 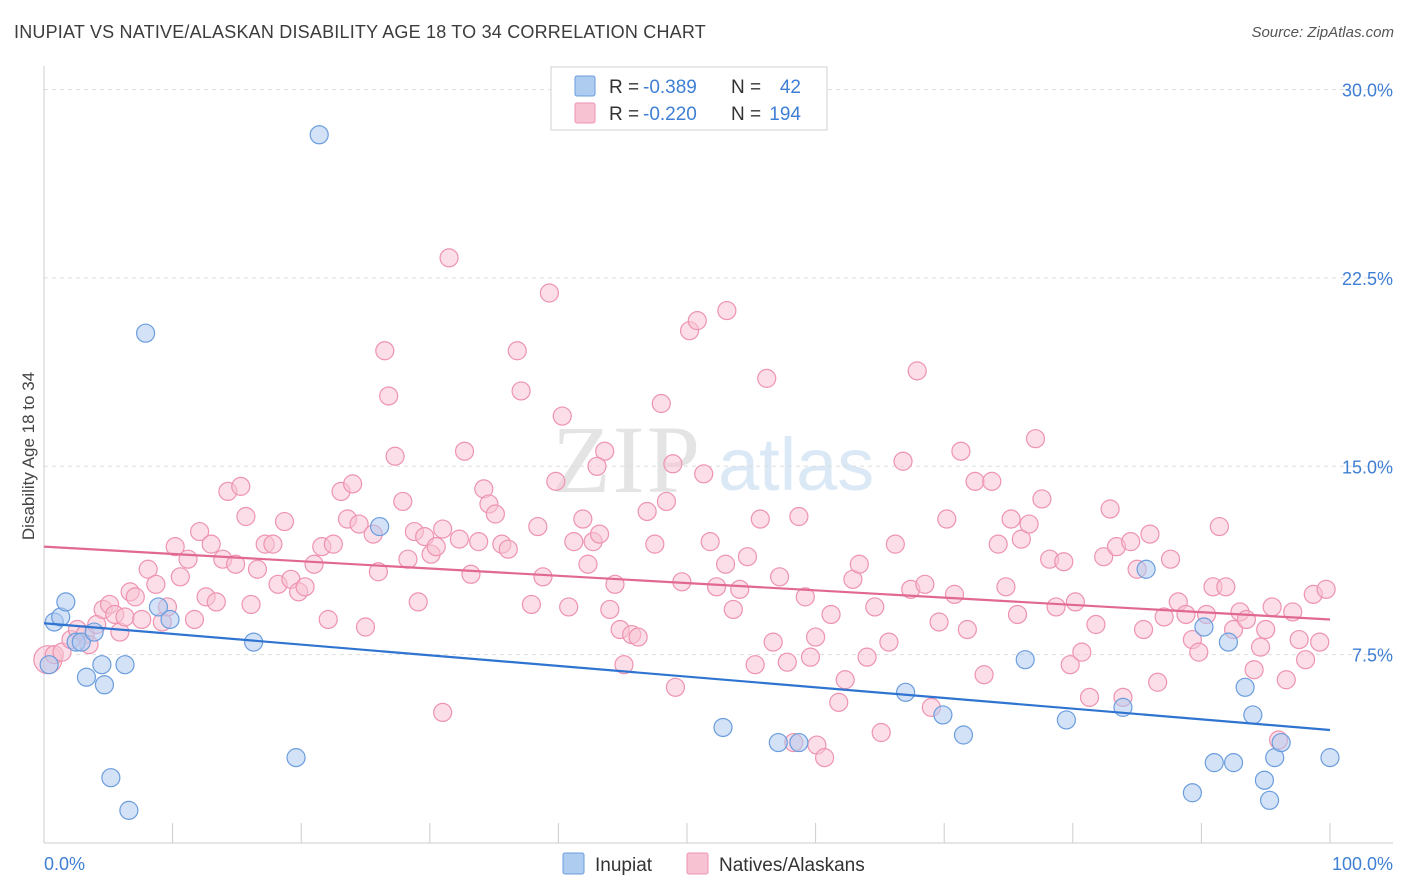 What do you see at coordinates (1367, 91) in the screenshot?
I see `y-tick-label: 30.0%` at bounding box center [1367, 91].